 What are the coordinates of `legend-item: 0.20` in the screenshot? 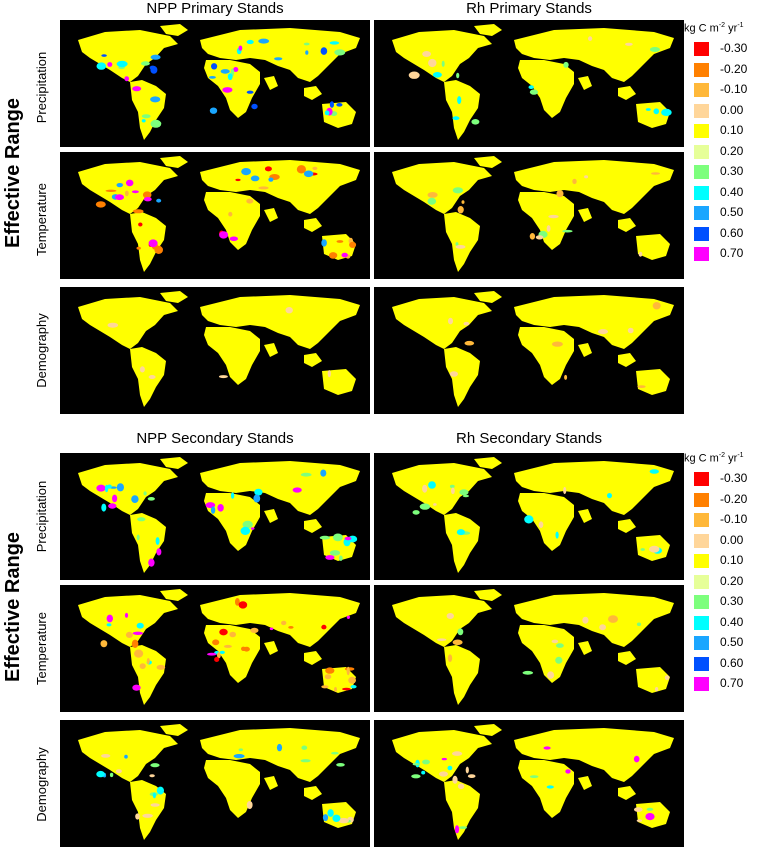 It's located at (724, 582).